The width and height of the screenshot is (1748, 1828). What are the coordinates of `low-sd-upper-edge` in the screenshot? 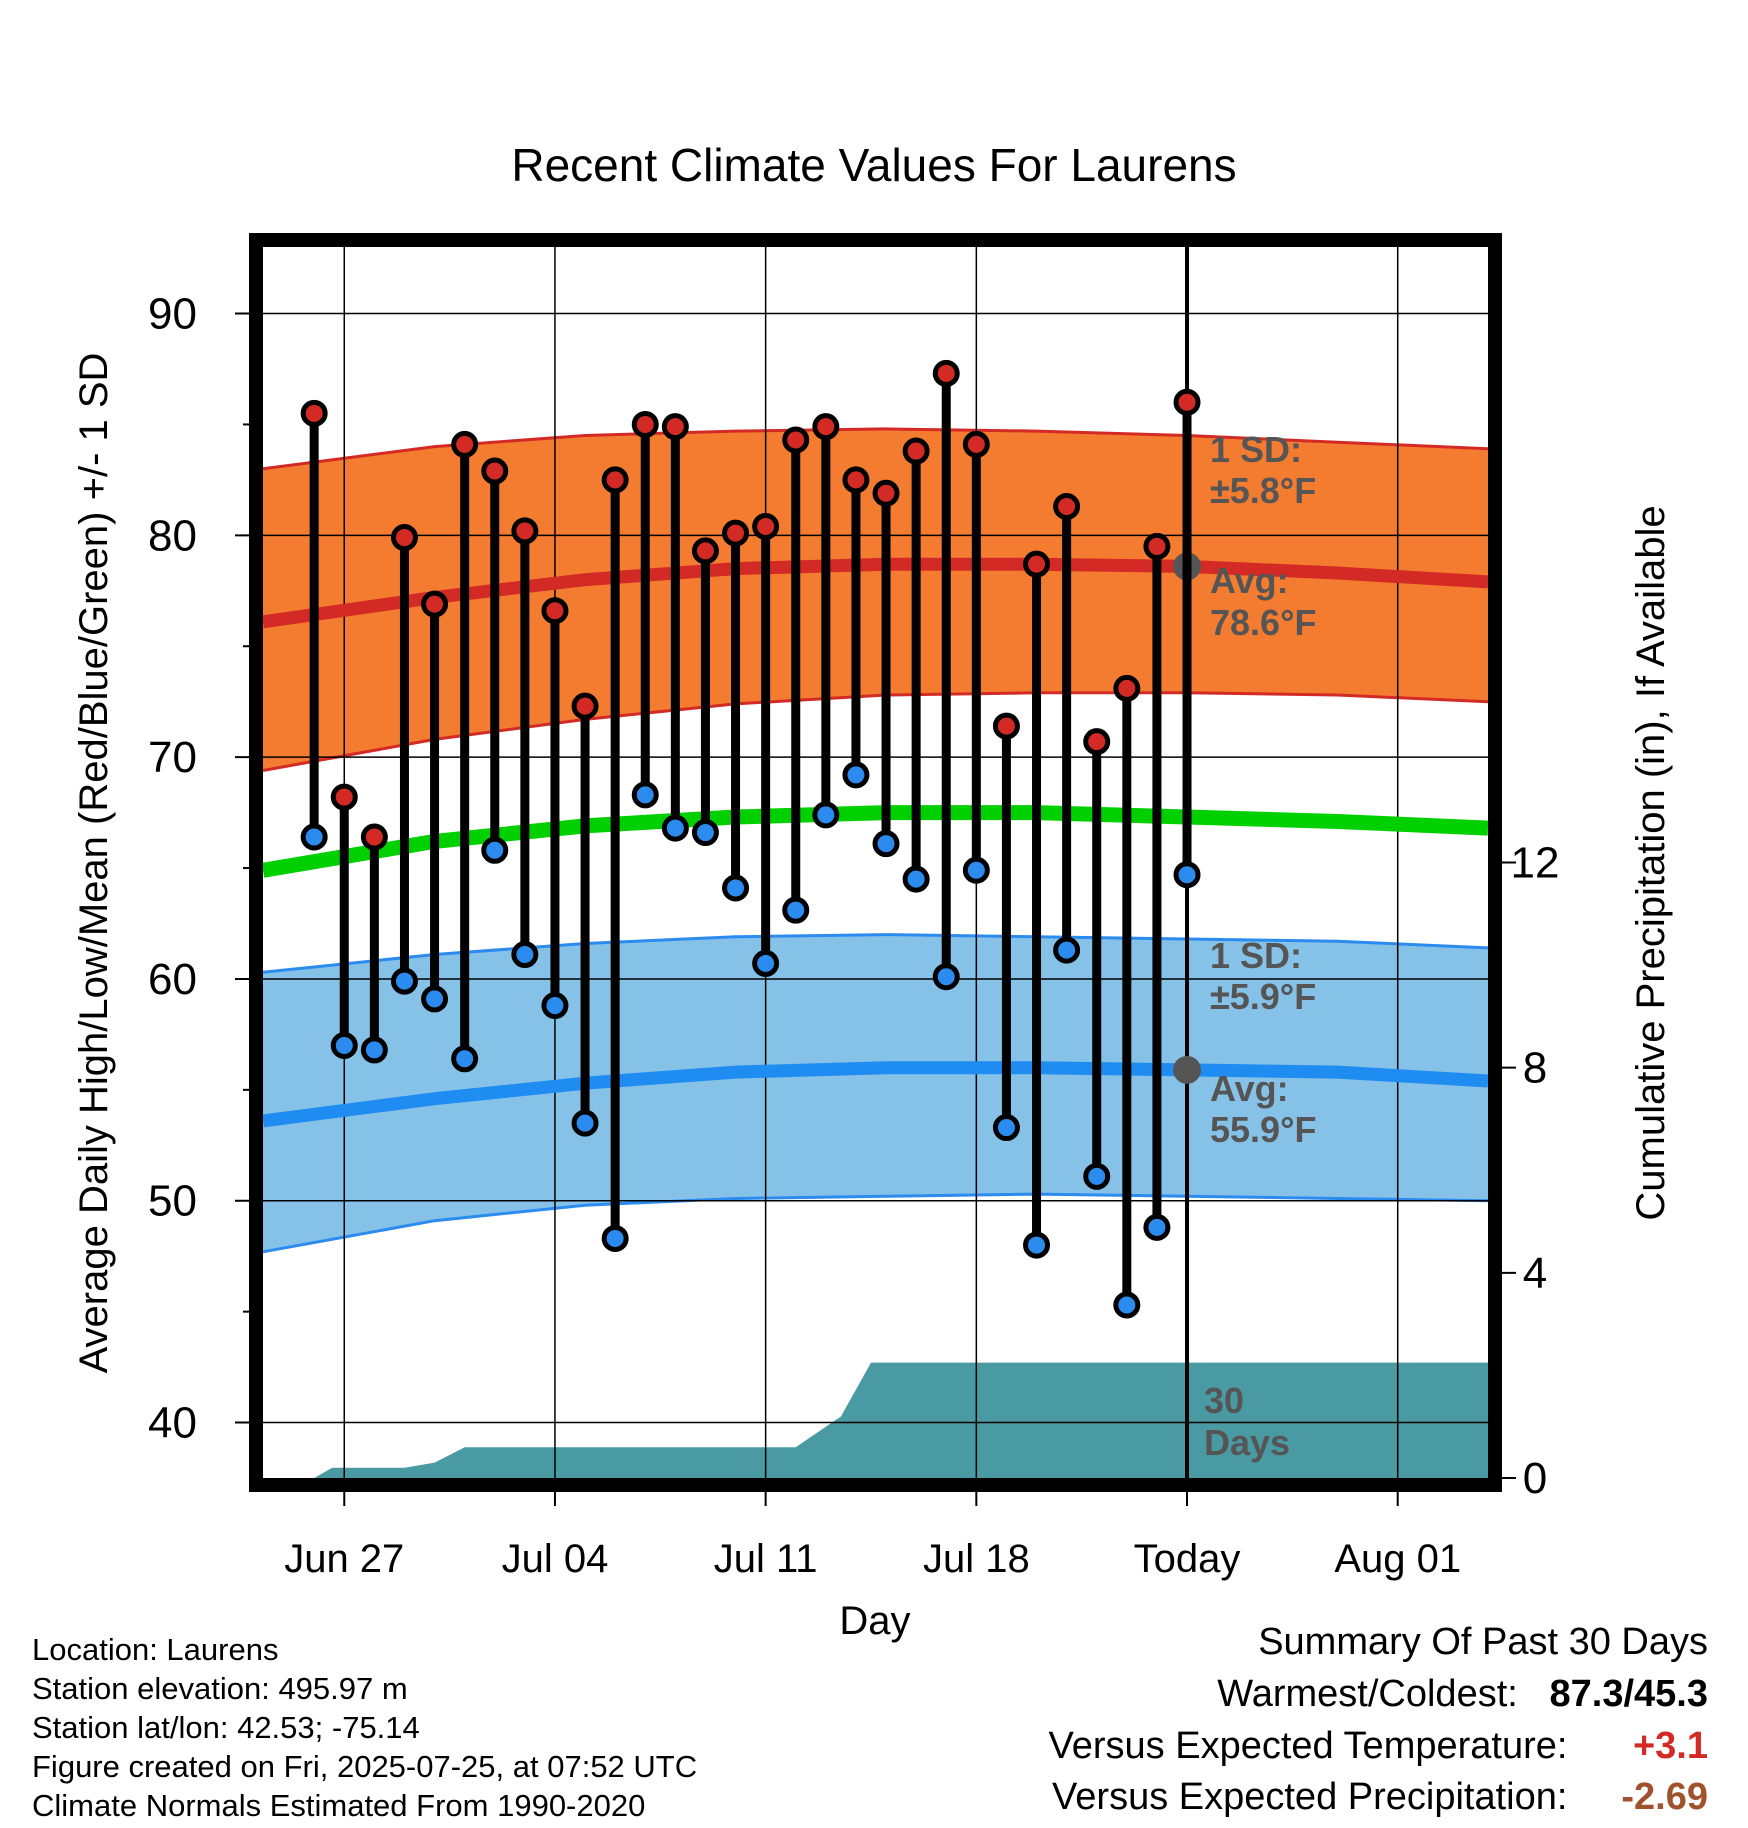 It's located at (875, 953).